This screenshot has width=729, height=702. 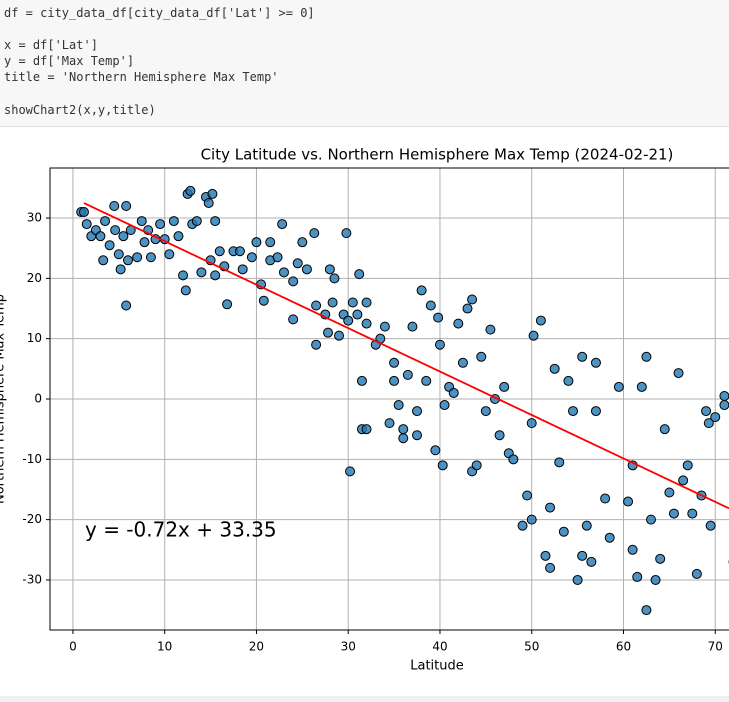 I want to click on y-tick-label: 30, so click(x=34, y=218).